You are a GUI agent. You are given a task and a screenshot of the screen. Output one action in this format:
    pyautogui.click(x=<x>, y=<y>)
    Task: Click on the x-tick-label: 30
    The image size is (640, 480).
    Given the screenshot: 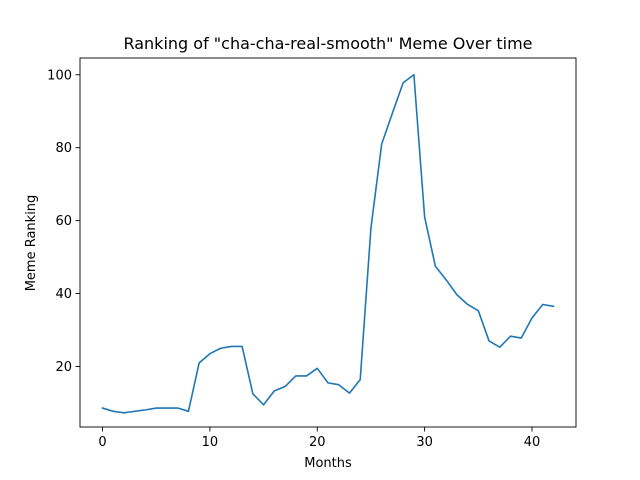 What is the action you would take?
    pyautogui.click(x=424, y=442)
    